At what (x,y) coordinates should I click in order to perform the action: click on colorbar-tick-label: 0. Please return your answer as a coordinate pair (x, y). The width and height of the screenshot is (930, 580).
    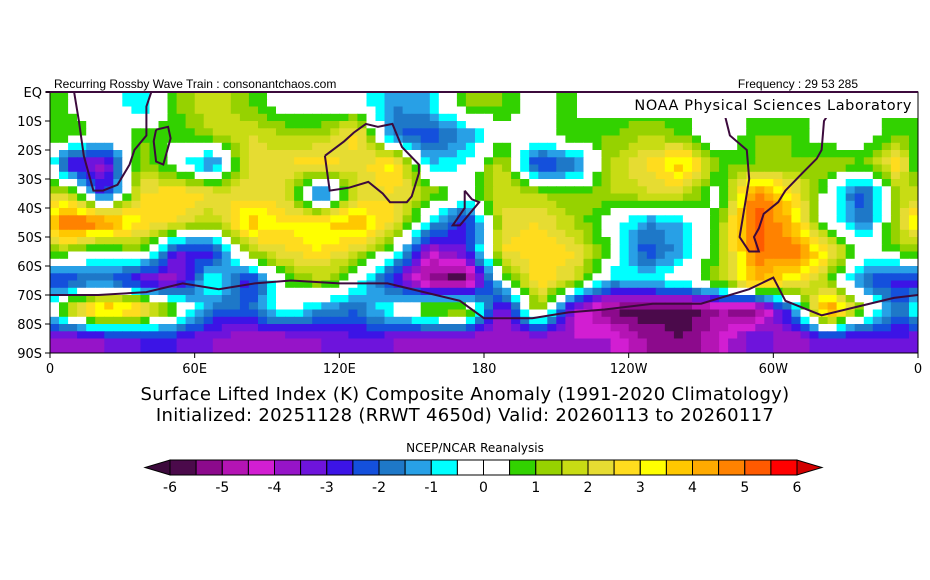
    Looking at the image, I should click on (483, 488).